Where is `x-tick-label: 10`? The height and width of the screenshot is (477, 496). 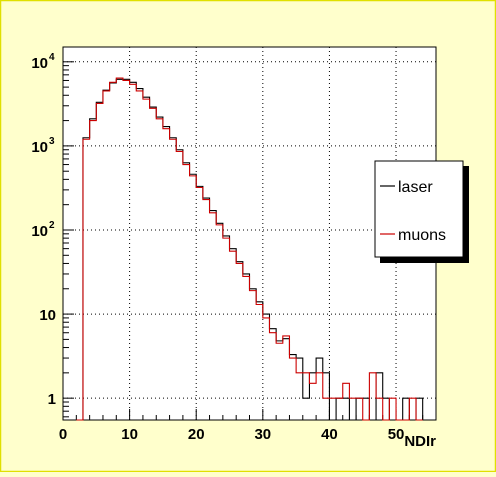 x-tick-label: 10 is located at coordinates (129, 434).